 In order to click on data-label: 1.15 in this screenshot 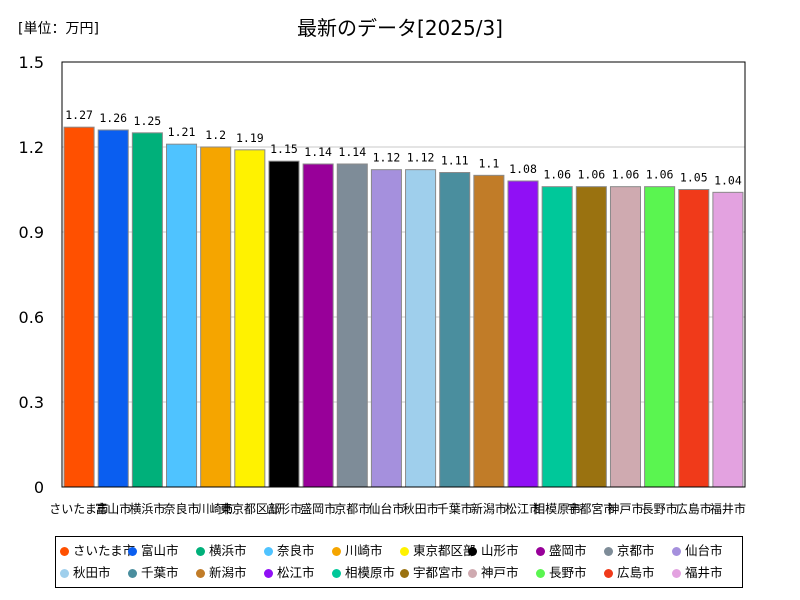, I will do `click(284, 149)`.